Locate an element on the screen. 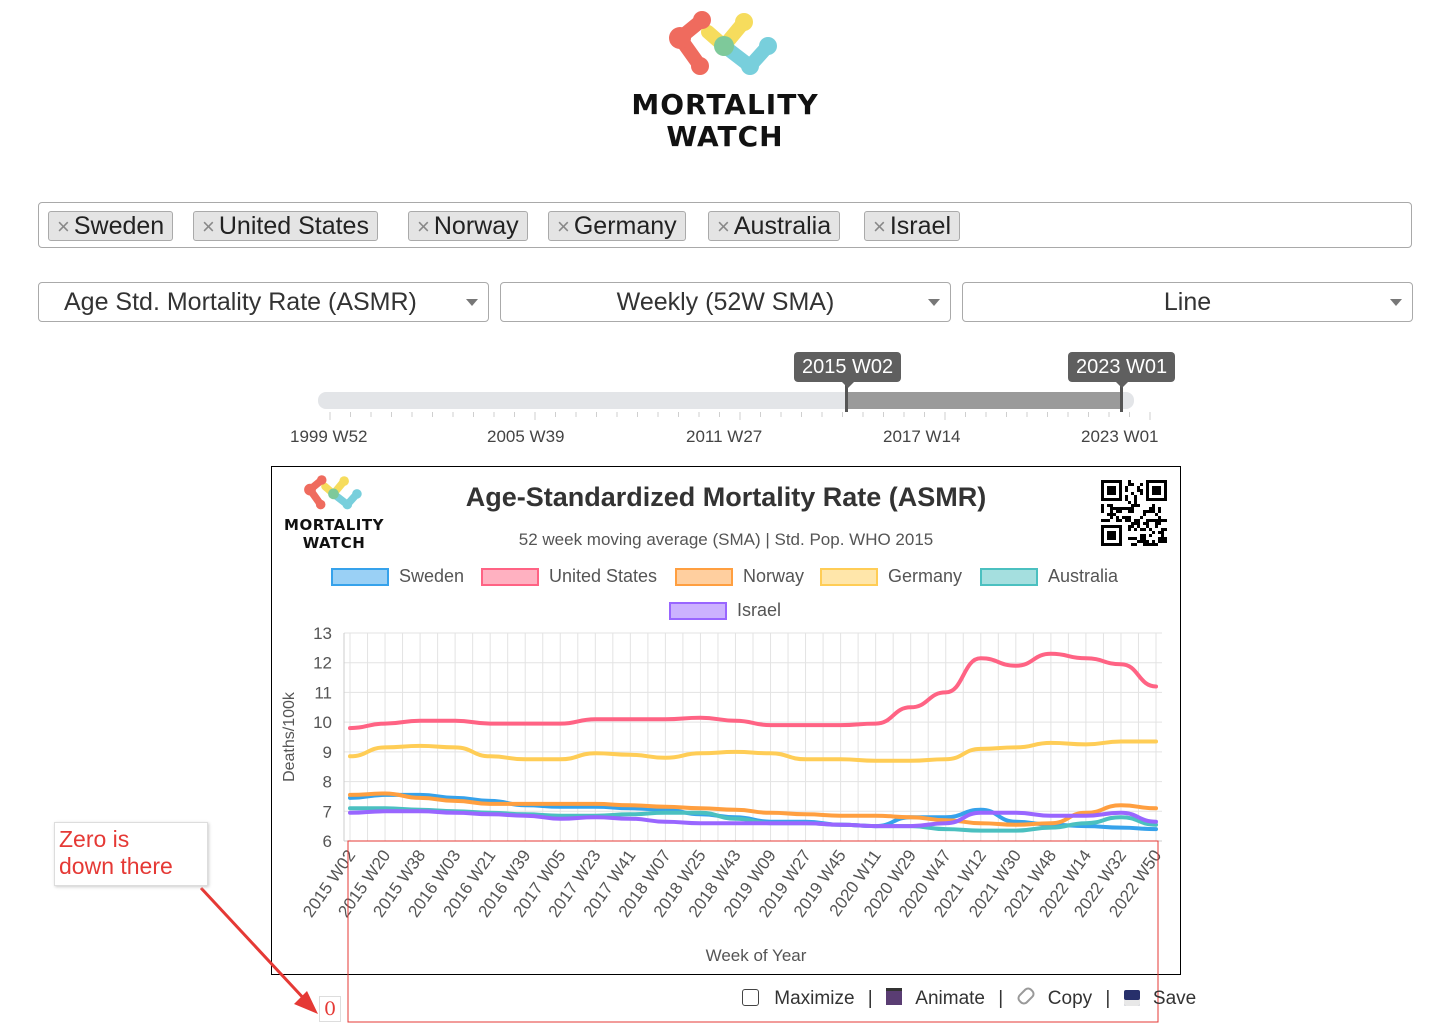  site-logo: MORTALITY WATCH is located at coordinates (725, 81).